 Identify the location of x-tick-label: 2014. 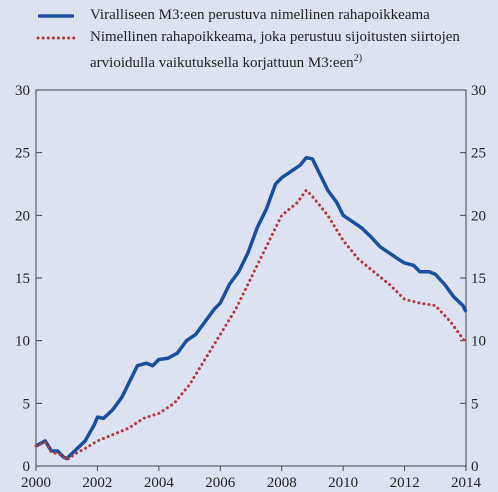
(466, 483).